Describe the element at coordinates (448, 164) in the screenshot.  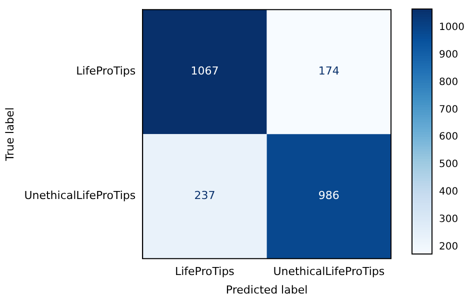
I see `color-bar-label: 500` at that location.